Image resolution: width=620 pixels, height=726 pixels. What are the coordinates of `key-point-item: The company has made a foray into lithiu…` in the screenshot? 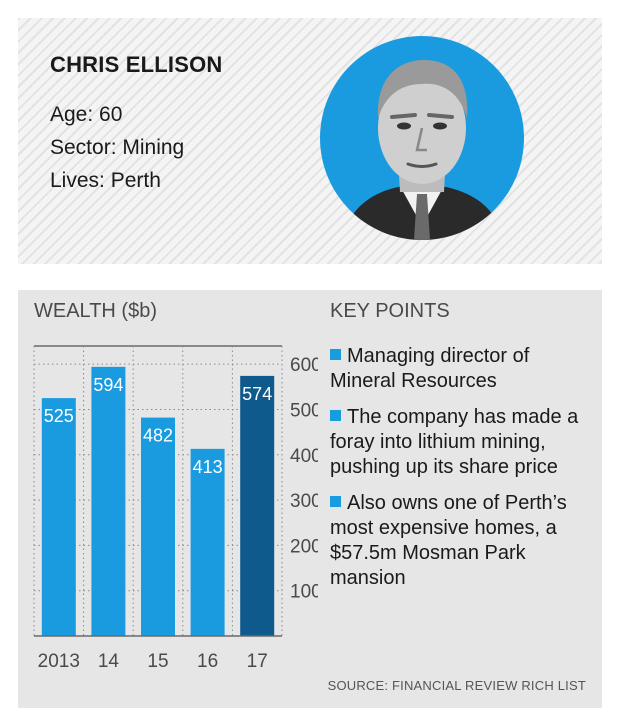 It's located at (461, 442).